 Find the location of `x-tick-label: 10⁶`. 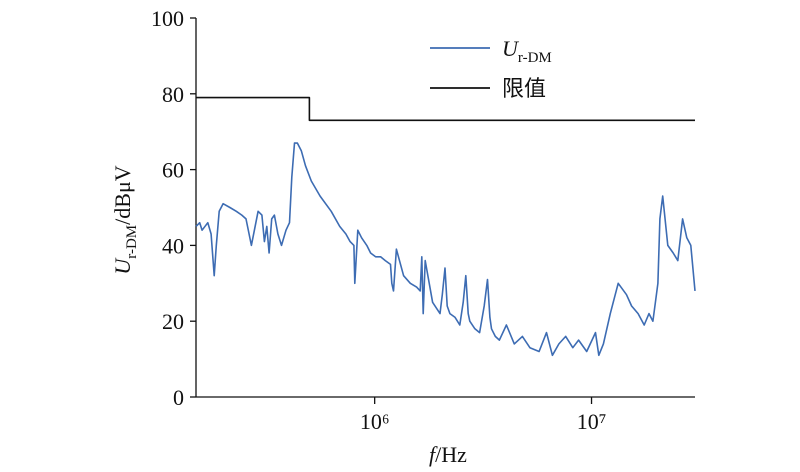

x-tick-label: 10⁶ is located at coordinates (375, 421).